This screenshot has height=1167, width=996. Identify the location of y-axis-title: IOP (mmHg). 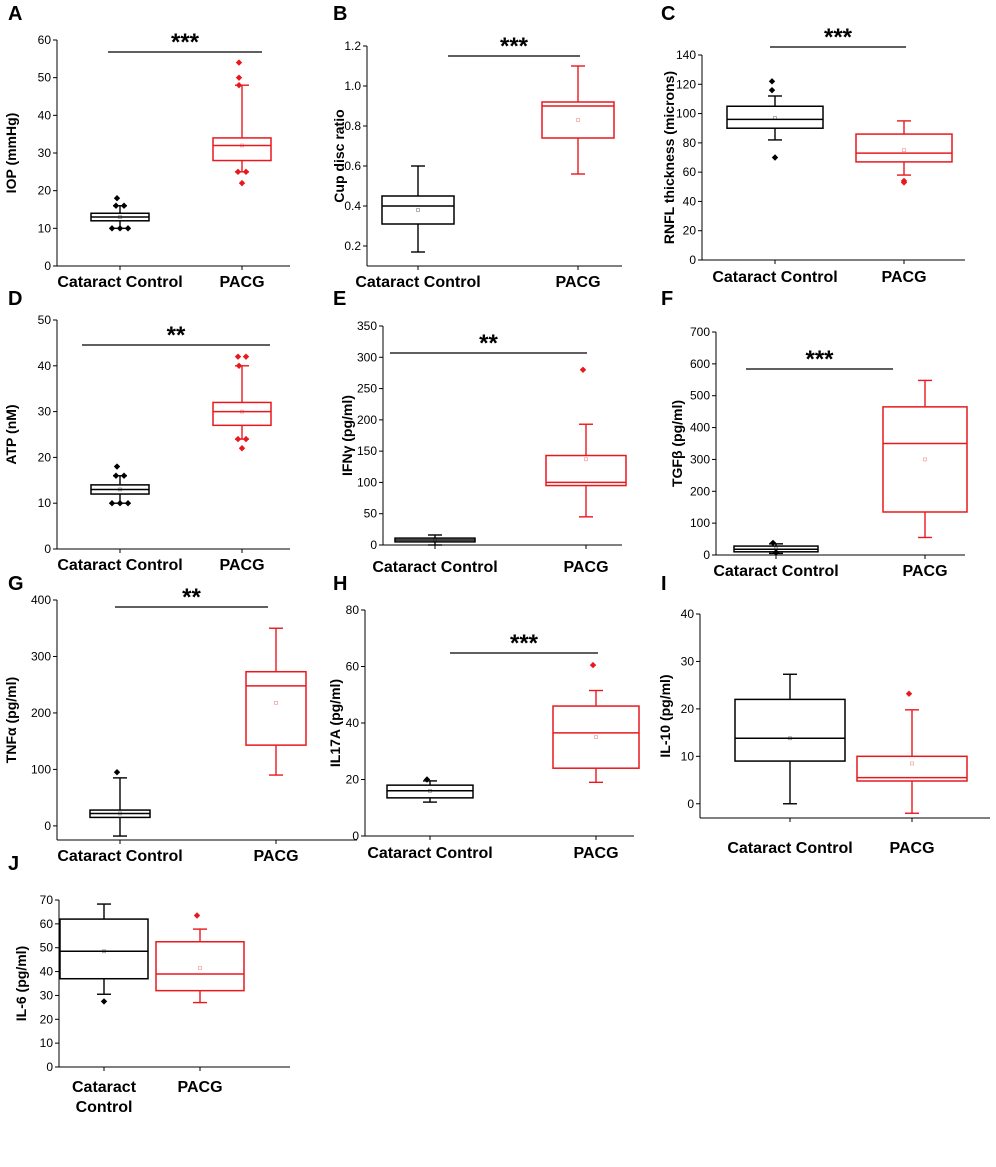
(11, 153).